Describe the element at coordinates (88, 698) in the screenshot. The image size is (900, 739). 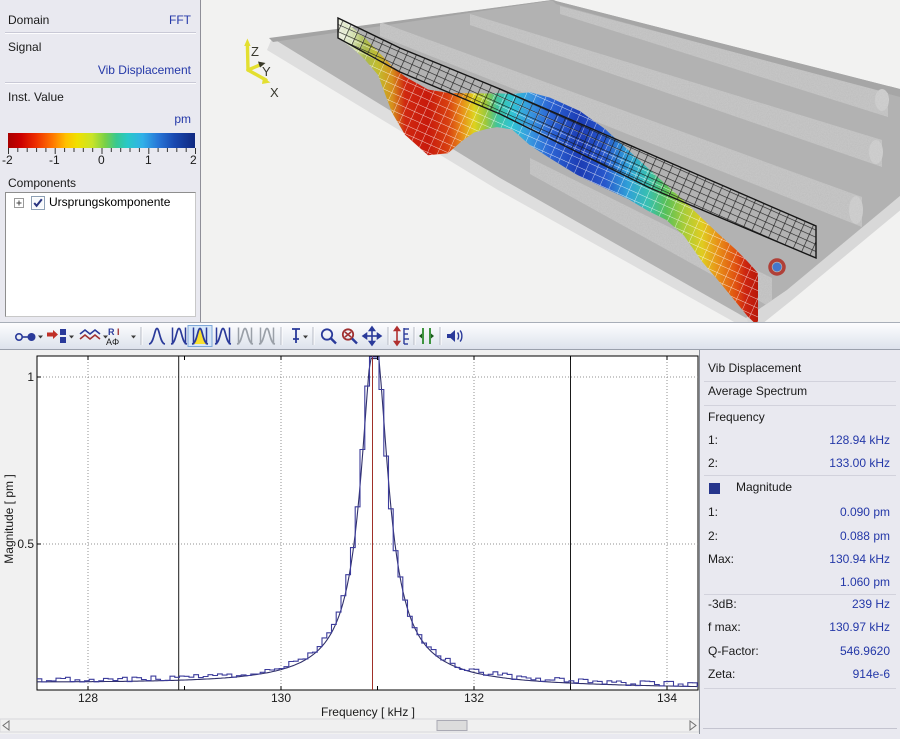
I see `svg-text: 128` at that location.